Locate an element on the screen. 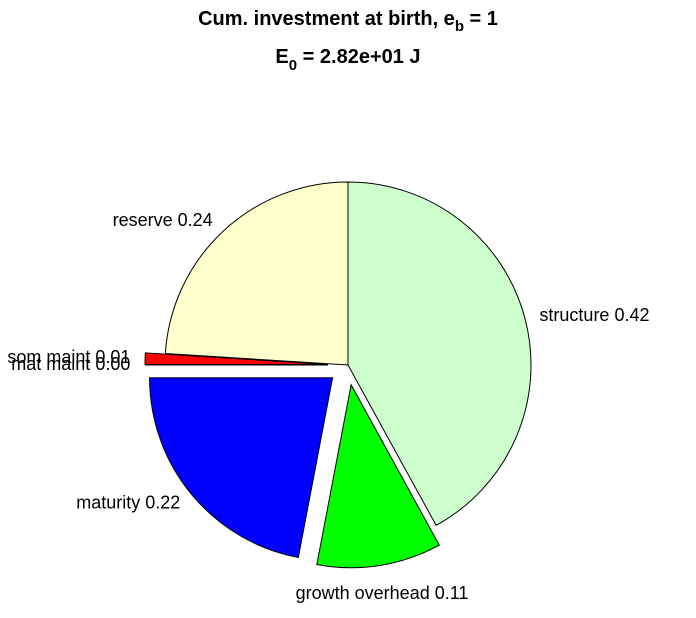  chart-title: Cum. investment at birth, eb = 1 is located at coordinates (348, 21).